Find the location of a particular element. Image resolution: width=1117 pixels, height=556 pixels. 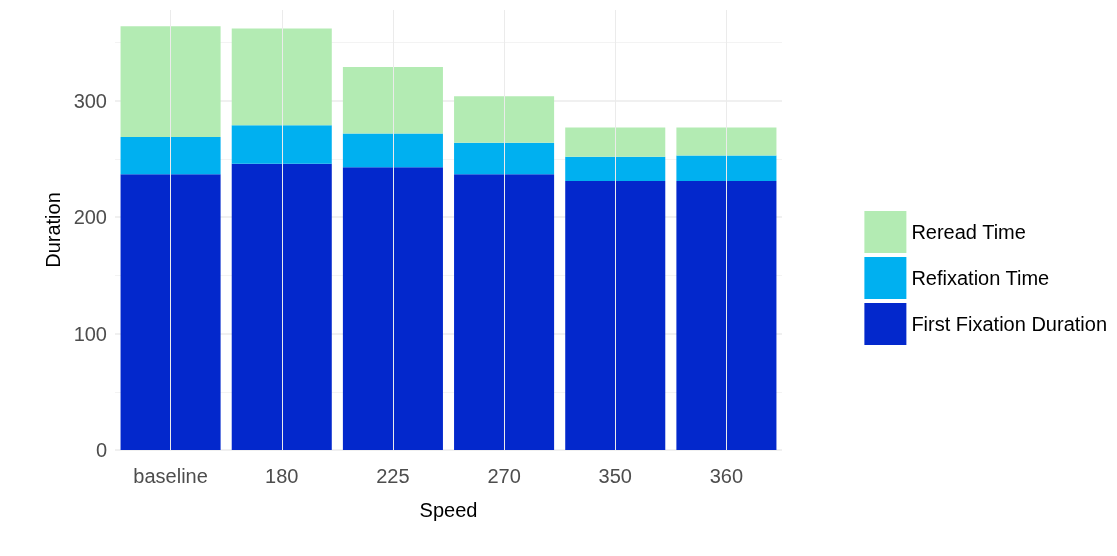

x-tick-label: 360 is located at coordinates (726, 476).